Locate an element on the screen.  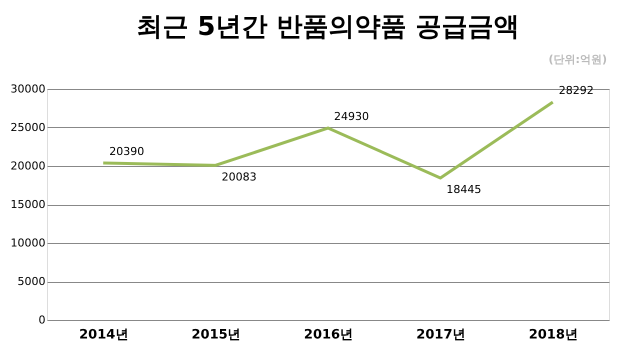
y-tick-label: 25000 is located at coordinates (28, 127).